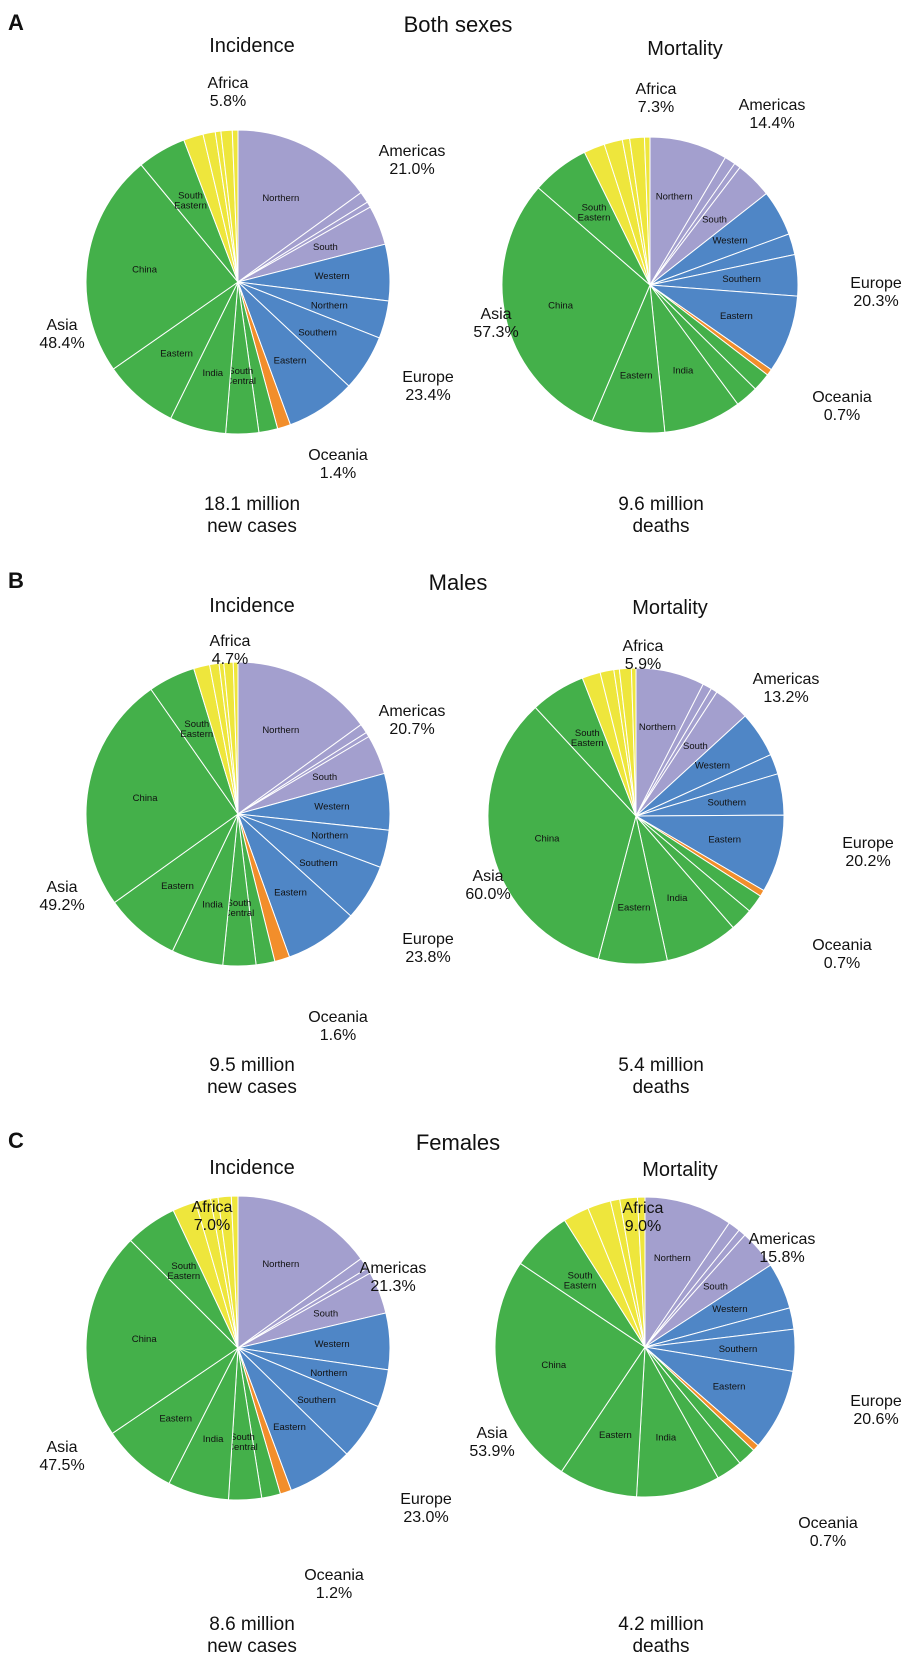 This screenshot has width=913, height=1660. I want to click on label-oceania-percent: 1.2%, so click(334, 1593).